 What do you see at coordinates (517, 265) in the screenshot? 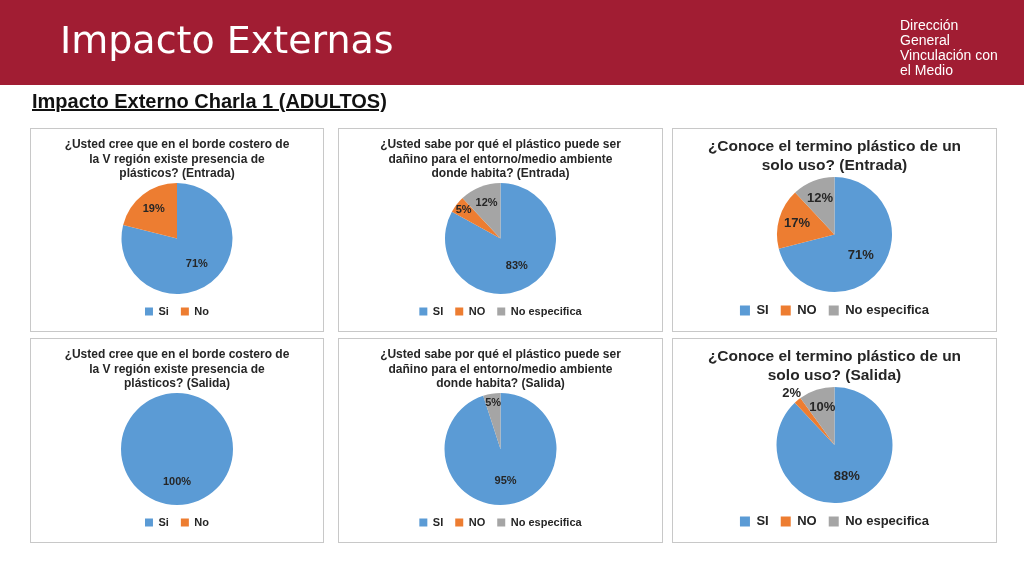
I see `data-label: 83%` at bounding box center [517, 265].